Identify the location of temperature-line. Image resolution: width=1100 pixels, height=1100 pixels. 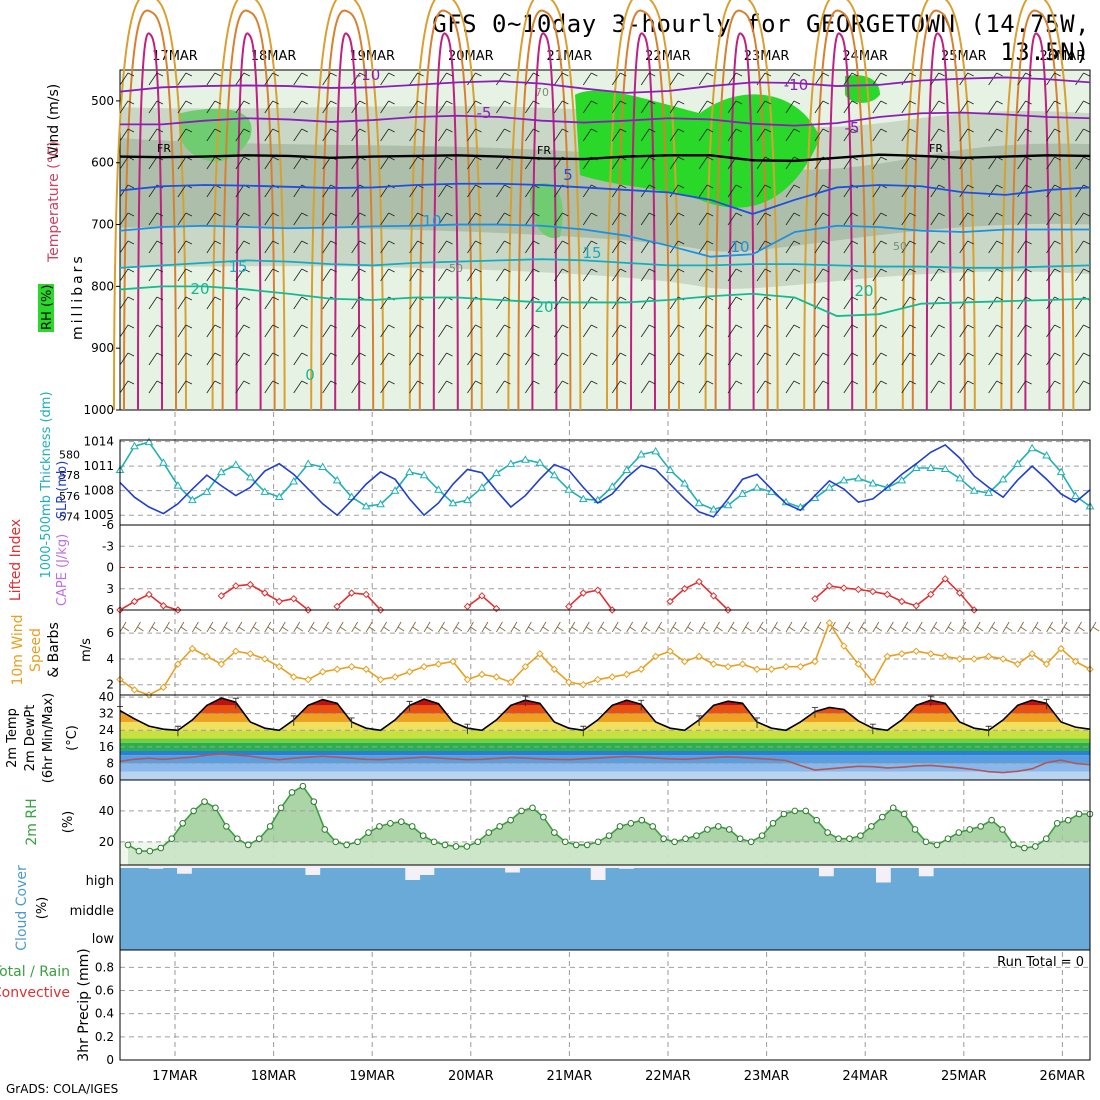
(605, 714).